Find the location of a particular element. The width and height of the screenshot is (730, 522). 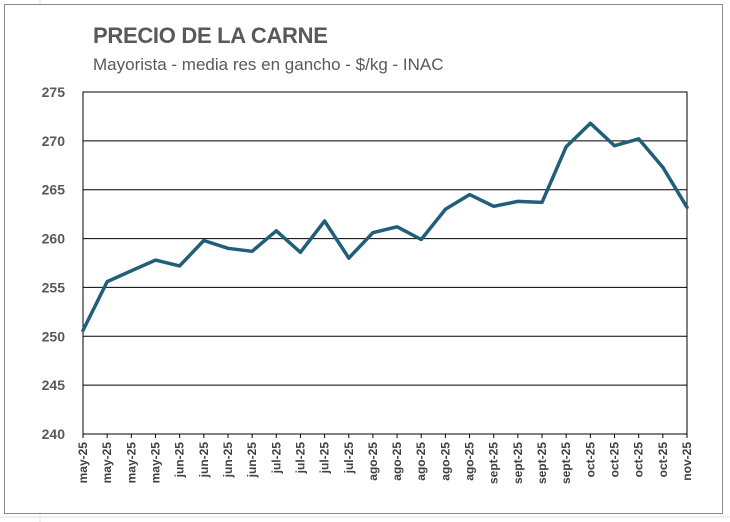

y-axis-ticks: 240 245 250 255 260 265 270 275 is located at coordinates (54, 263).